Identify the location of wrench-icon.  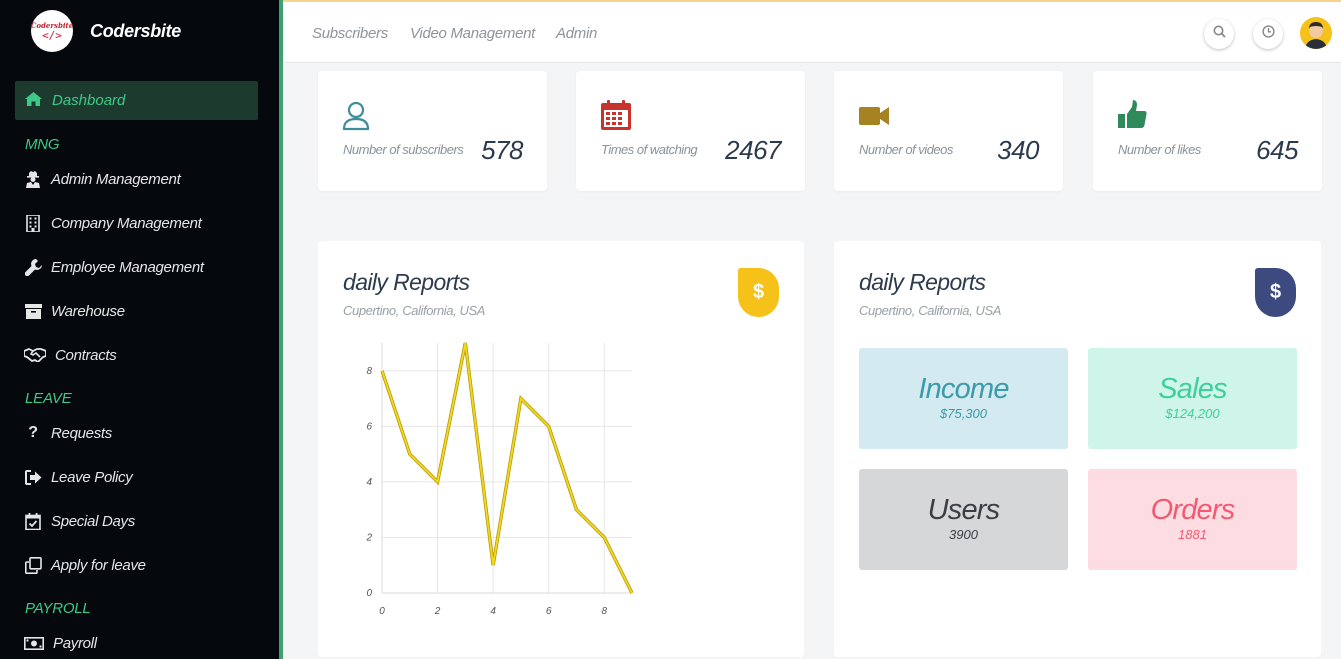
(33, 267).